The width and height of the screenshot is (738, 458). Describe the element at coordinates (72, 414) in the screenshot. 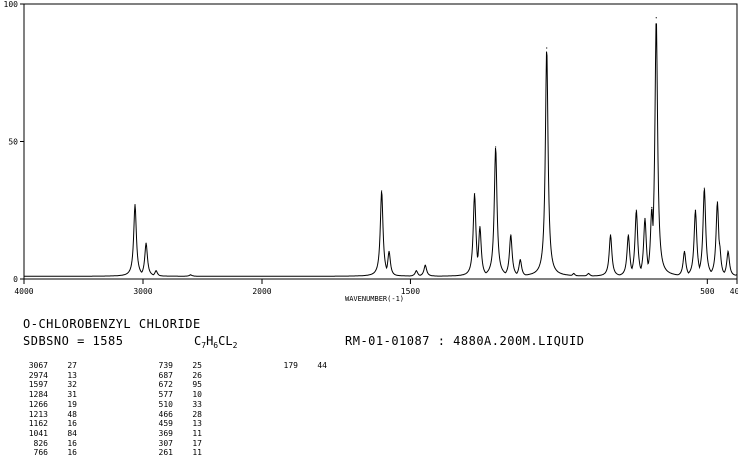

I see `peak-intensity: 48` at that location.